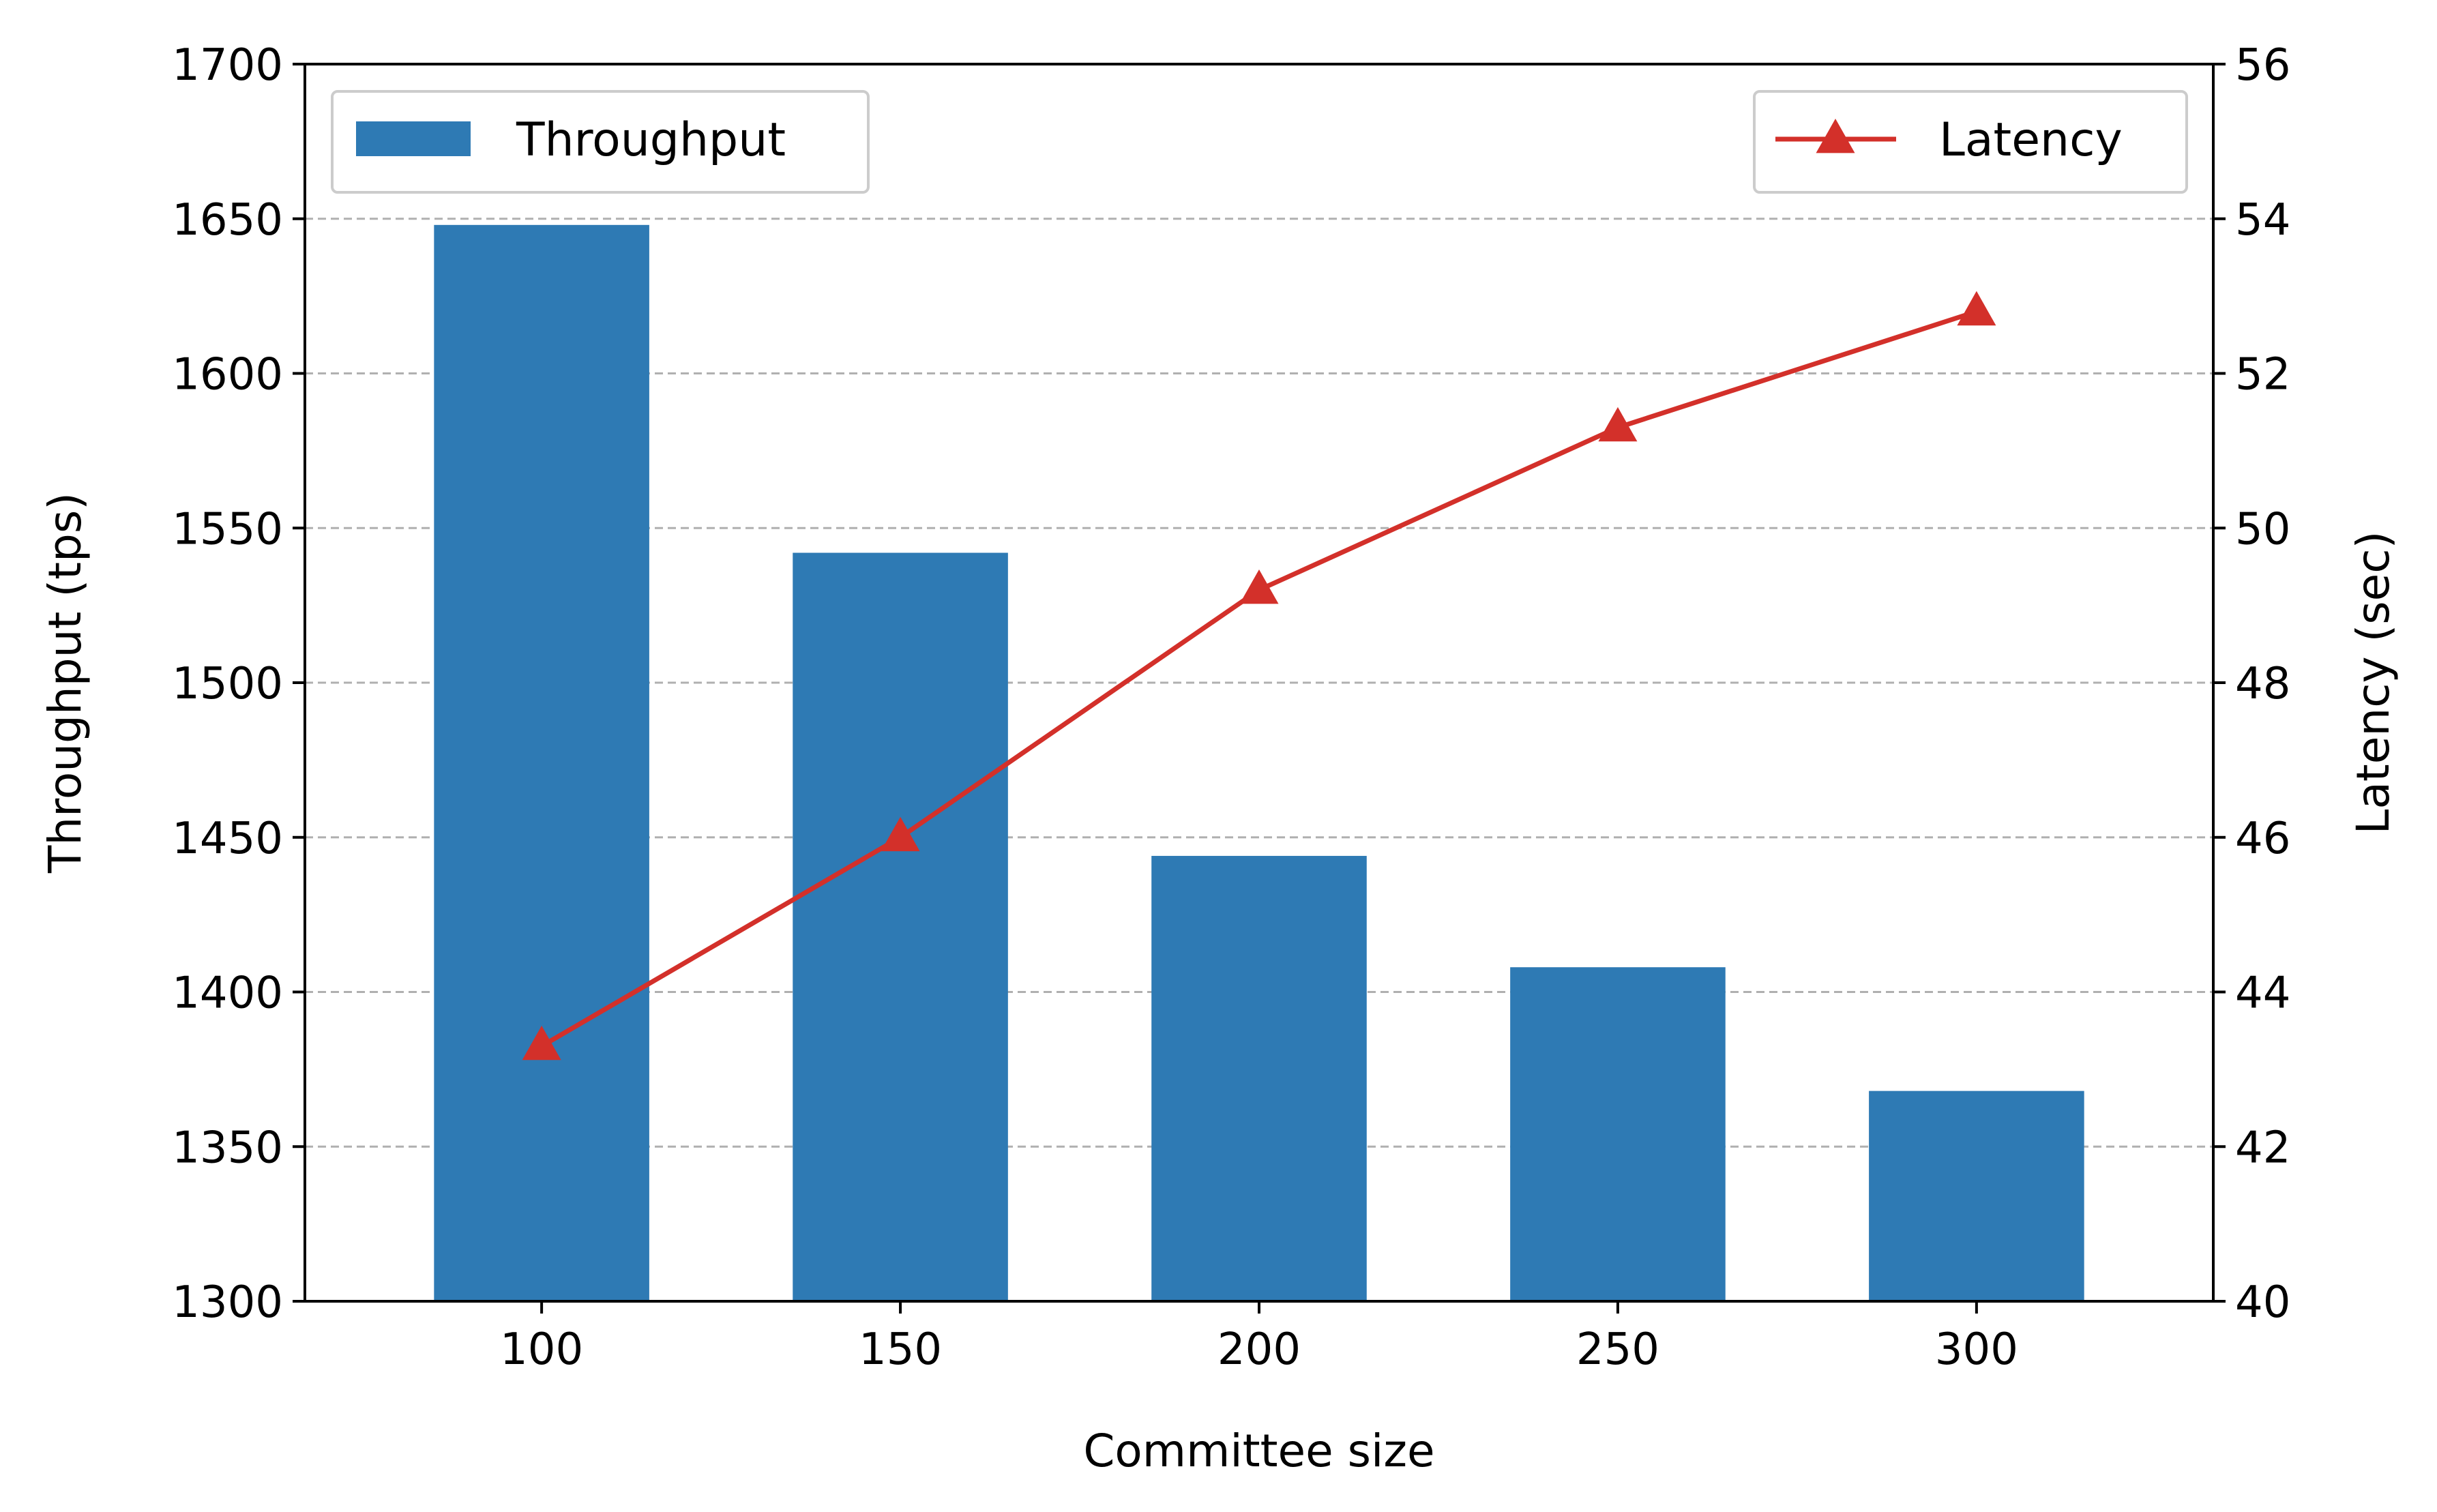 The width and height of the screenshot is (2437, 1512). Describe the element at coordinates (2262, 684) in the screenshot. I see `right-tick-label: 48` at that location.